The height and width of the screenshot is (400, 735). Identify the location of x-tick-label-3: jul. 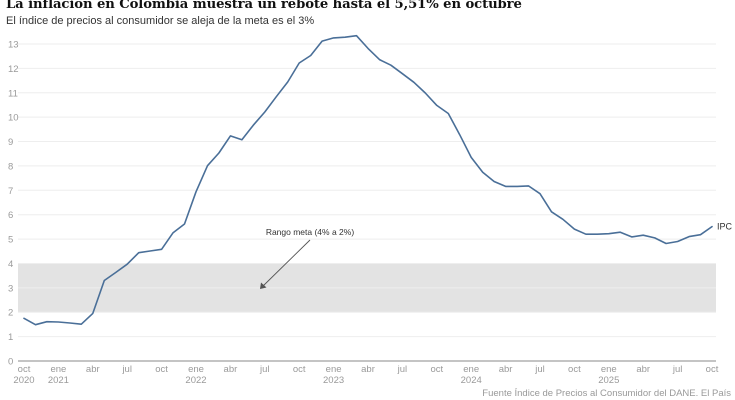
(126, 369).